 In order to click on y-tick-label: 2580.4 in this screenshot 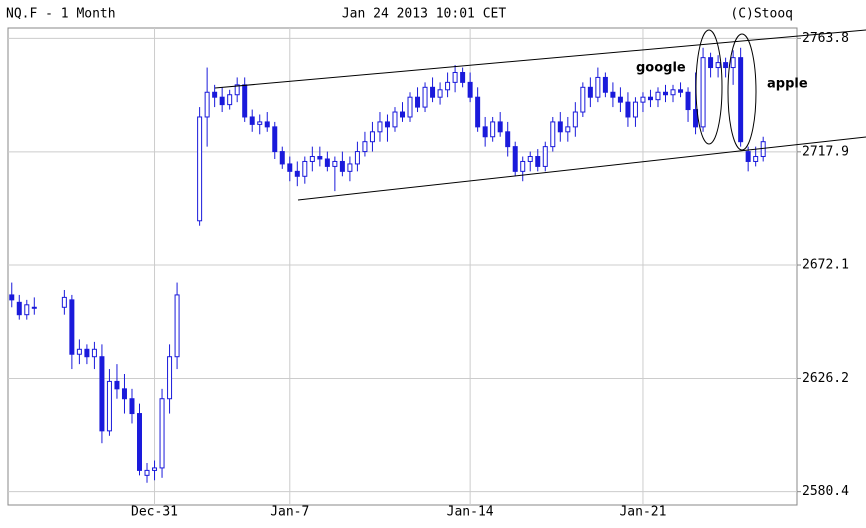, I will do `click(825, 491)`.